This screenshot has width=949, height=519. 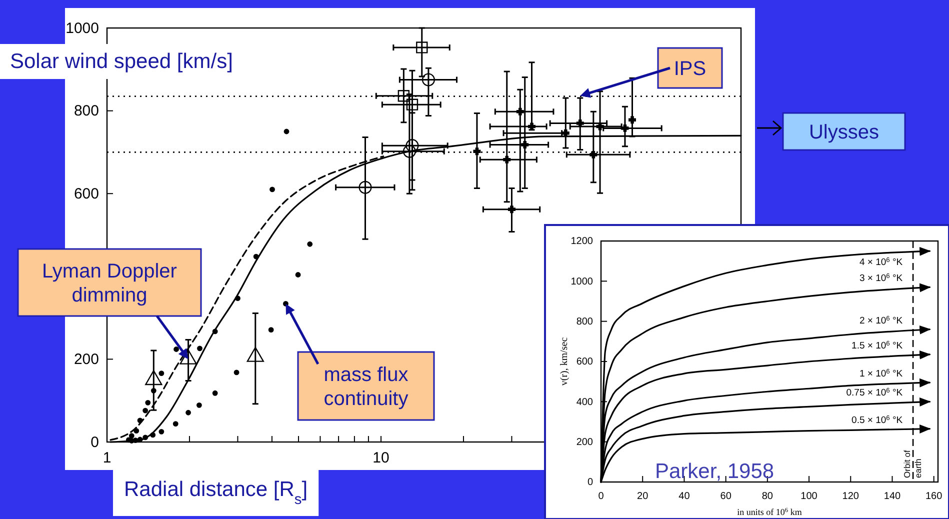 I want to click on x-tick-label: 160, so click(x=934, y=496).